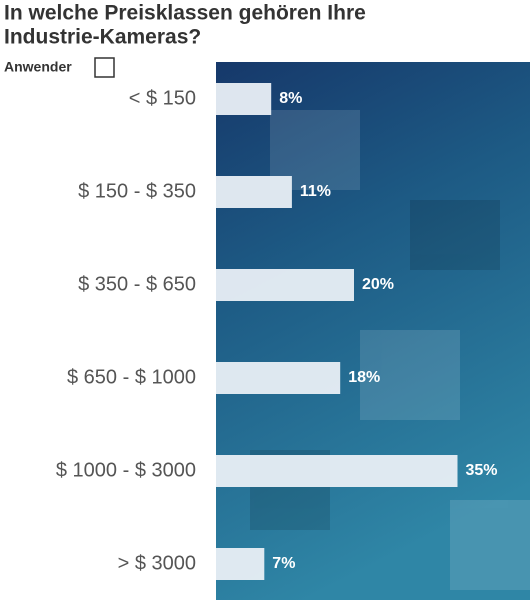  Describe the element at coordinates (126, 470) in the screenshot. I see `category-label: $ 1000 - $ 3000` at that location.